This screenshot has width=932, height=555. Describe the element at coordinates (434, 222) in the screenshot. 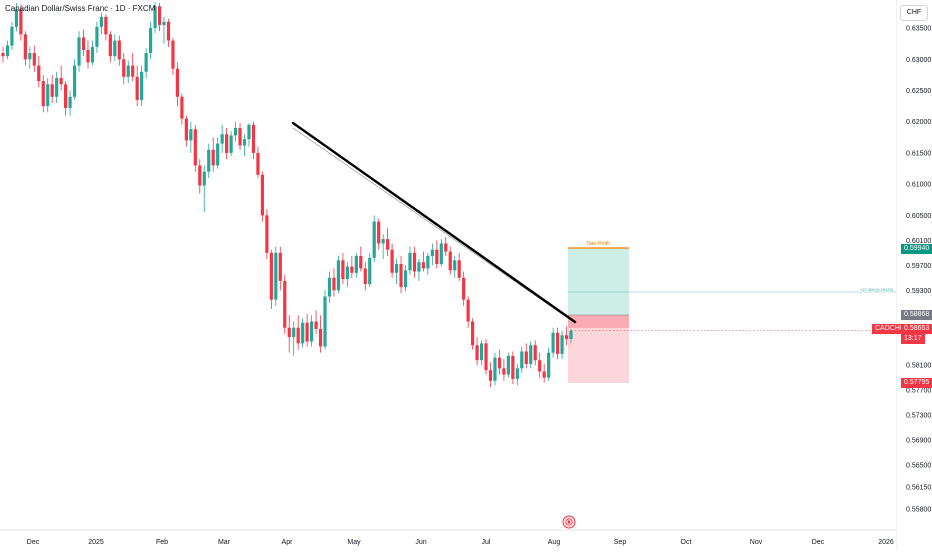

I see `trendline` at that location.